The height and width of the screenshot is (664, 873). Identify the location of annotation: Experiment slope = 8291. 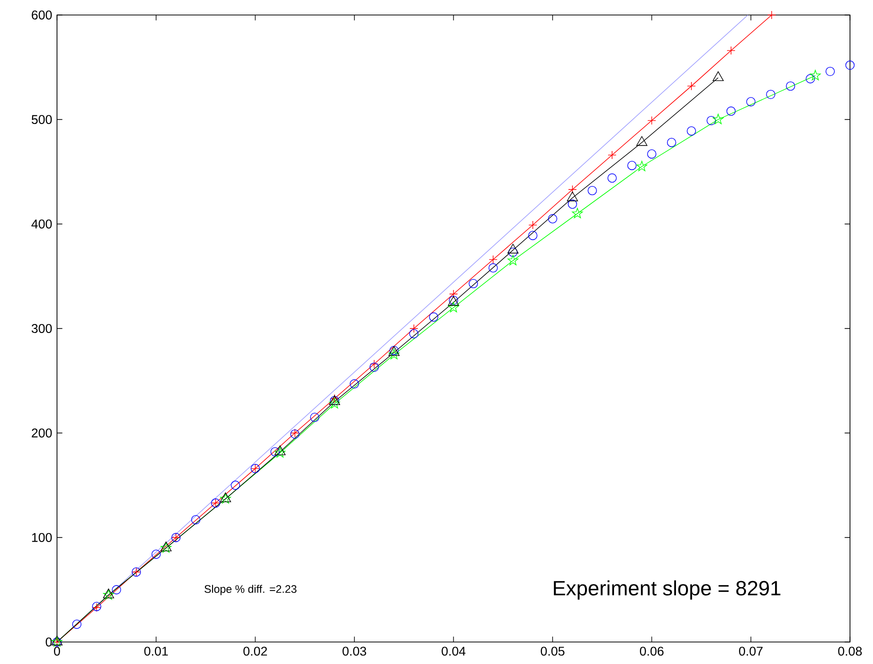
(667, 590).